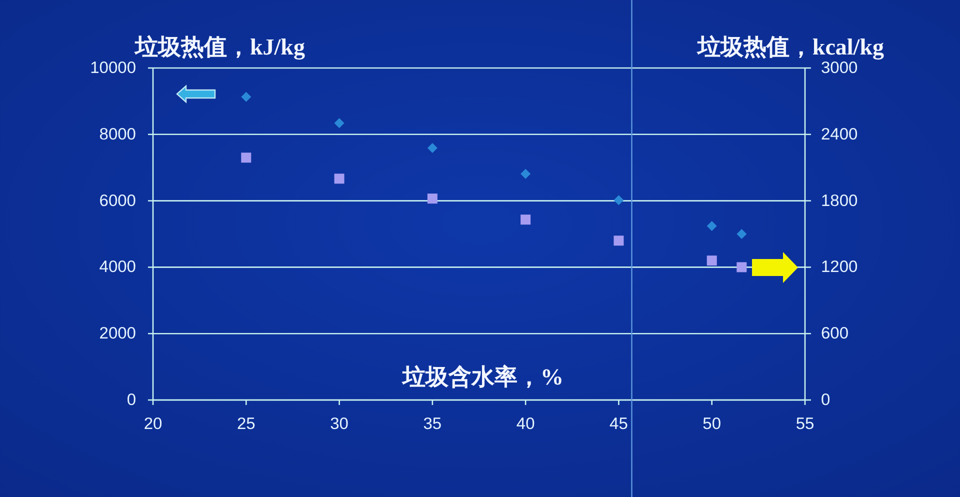 This screenshot has height=497, width=960. I want to click on x-axis-title: 垃圾含水率，%, so click(482, 377).